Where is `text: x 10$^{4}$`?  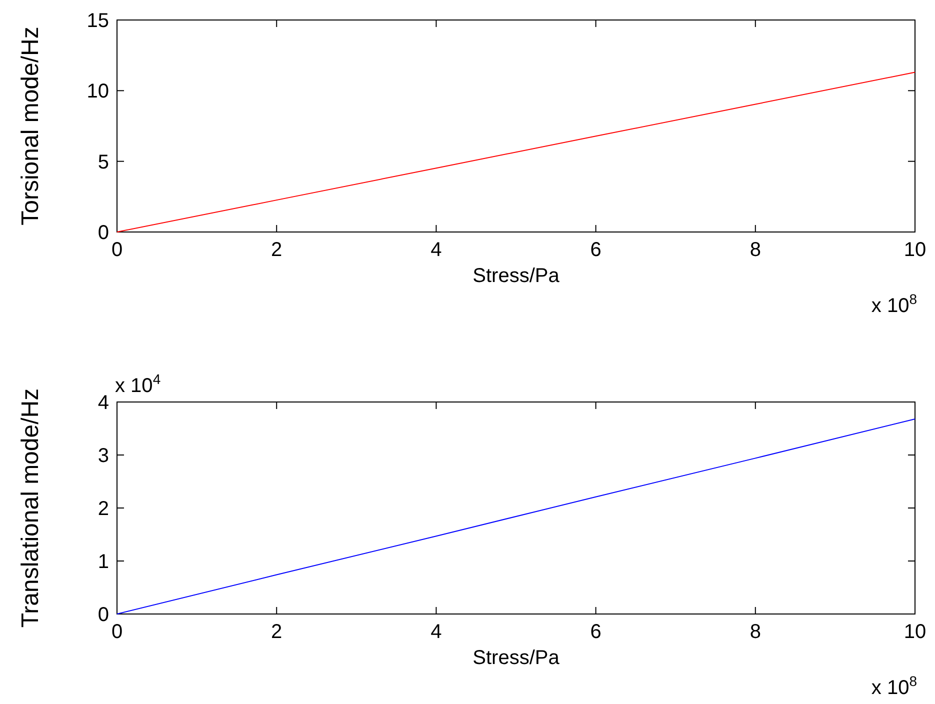 text: x 10$^{4}$ is located at coordinates (138, 384).